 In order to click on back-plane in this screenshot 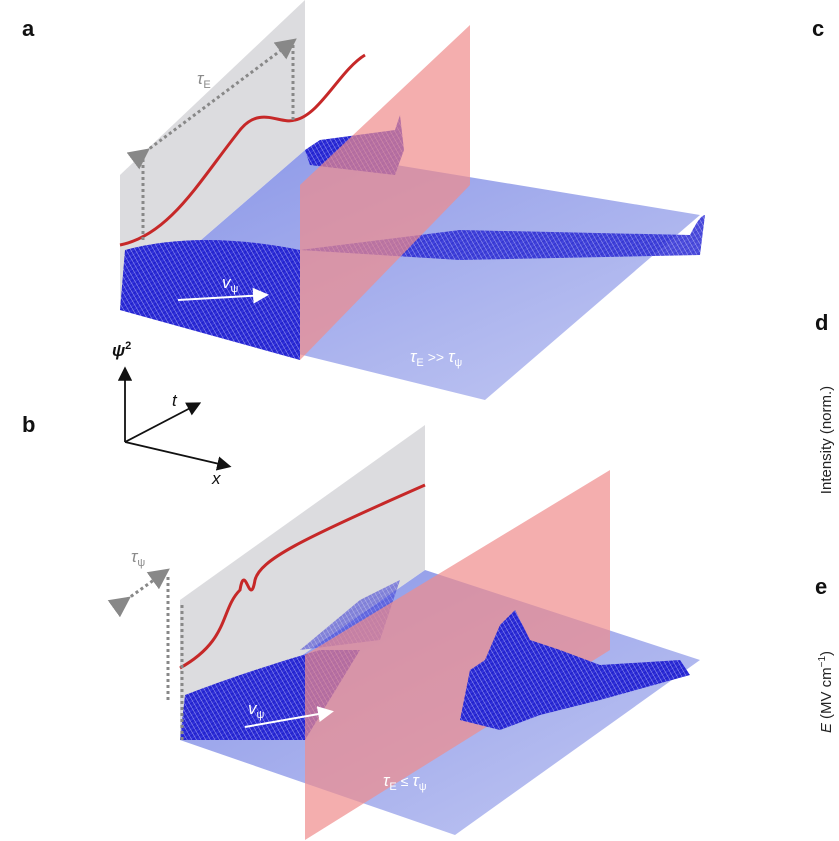, I will do `click(302, 582)`.